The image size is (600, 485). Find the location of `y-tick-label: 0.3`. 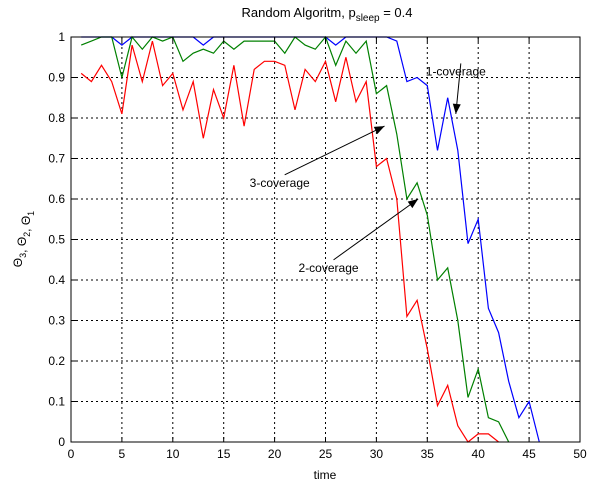

y-tick-label: 0.3 is located at coordinates (56, 321).